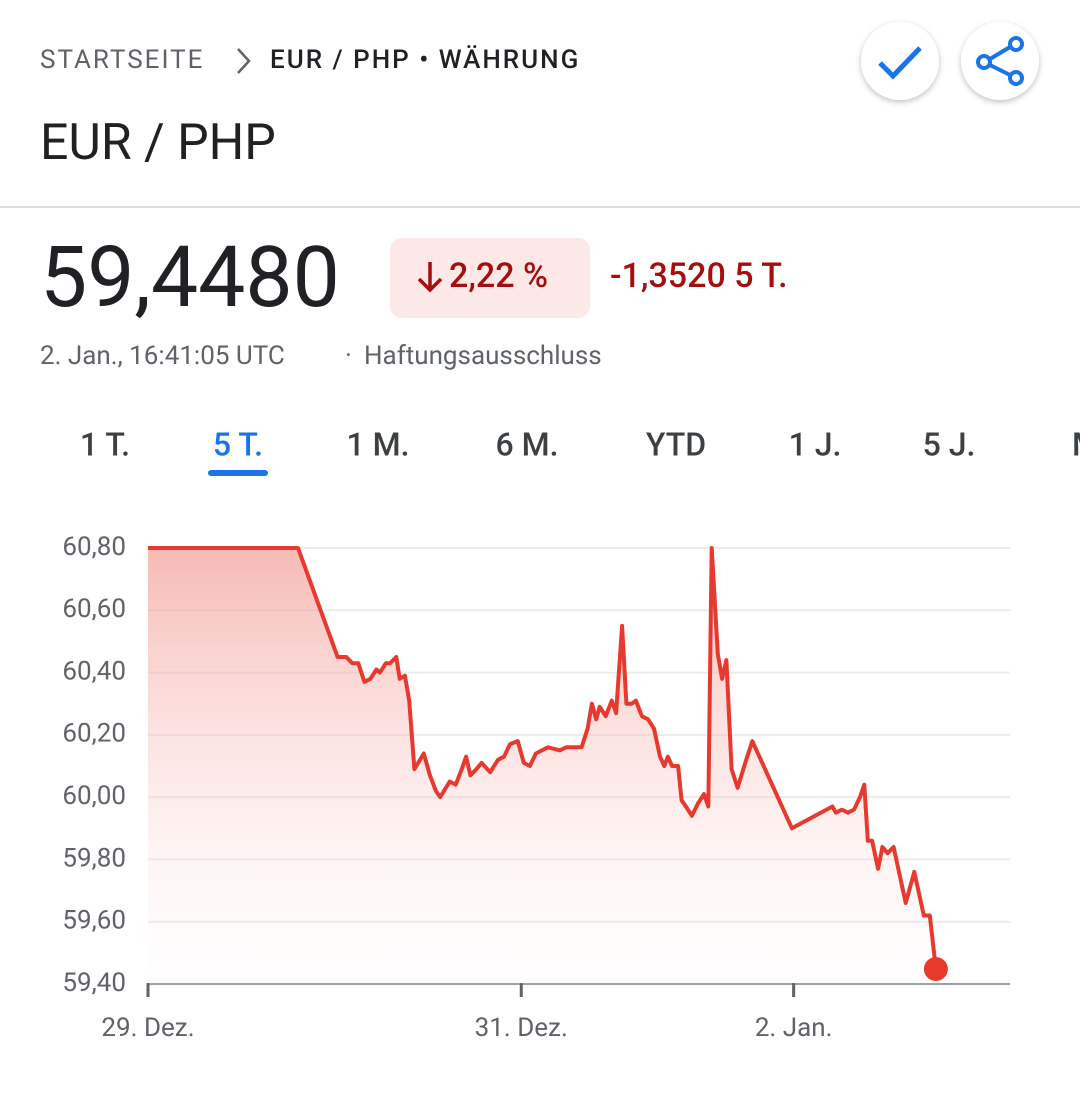 This screenshot has width=1080, height=1100. I want to click on breadcrumb-current: EUR / PHP • WÄHRUNG, so click(425, 60).